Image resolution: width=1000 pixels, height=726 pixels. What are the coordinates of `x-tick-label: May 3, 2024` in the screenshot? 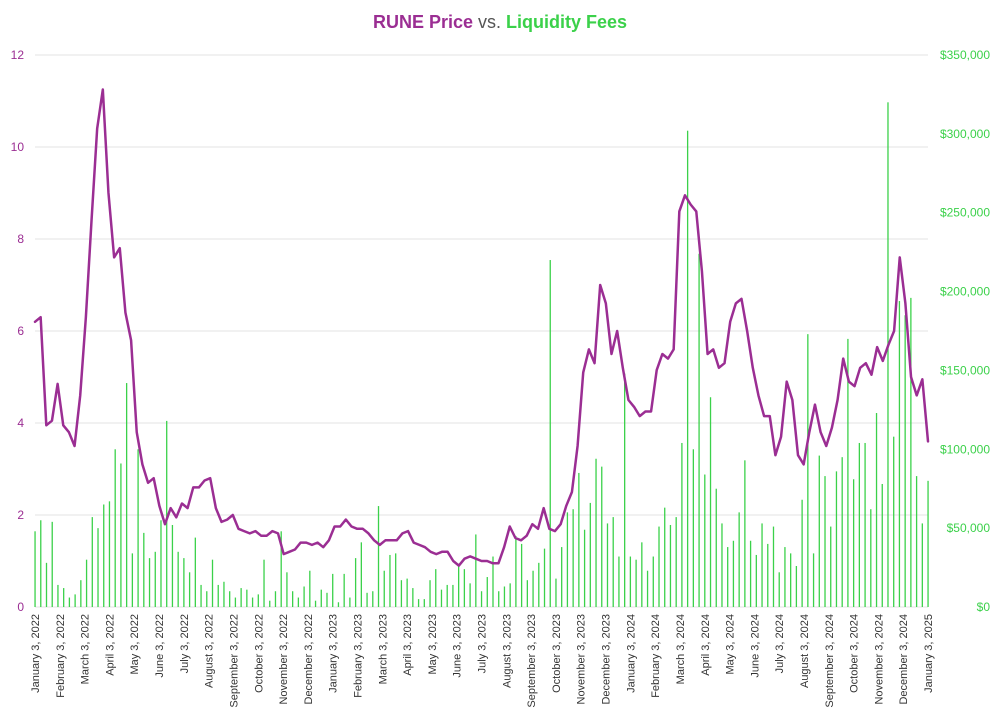 It's located at (731, 644).